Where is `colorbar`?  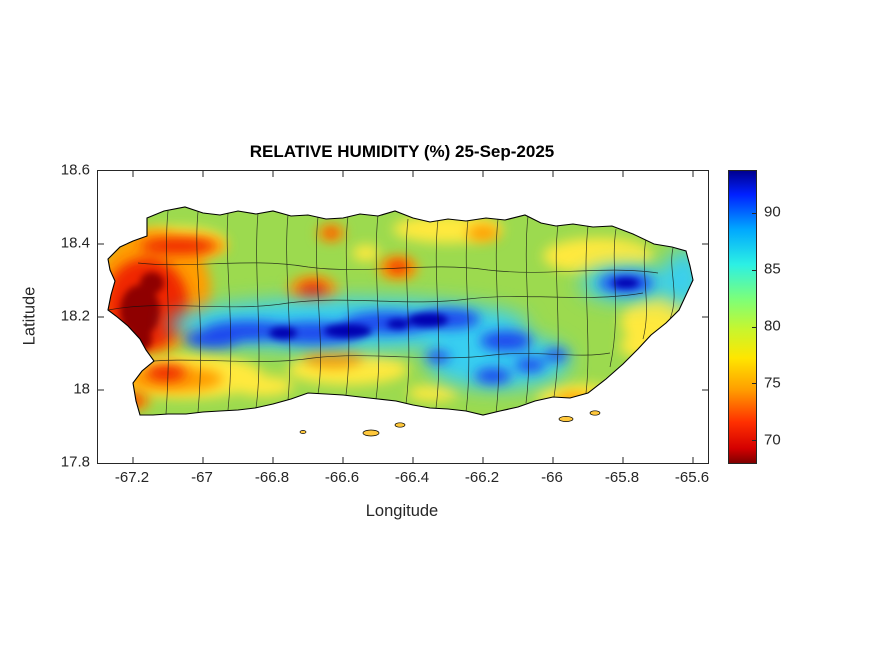 colorbar is located at coordinates (742, 317).